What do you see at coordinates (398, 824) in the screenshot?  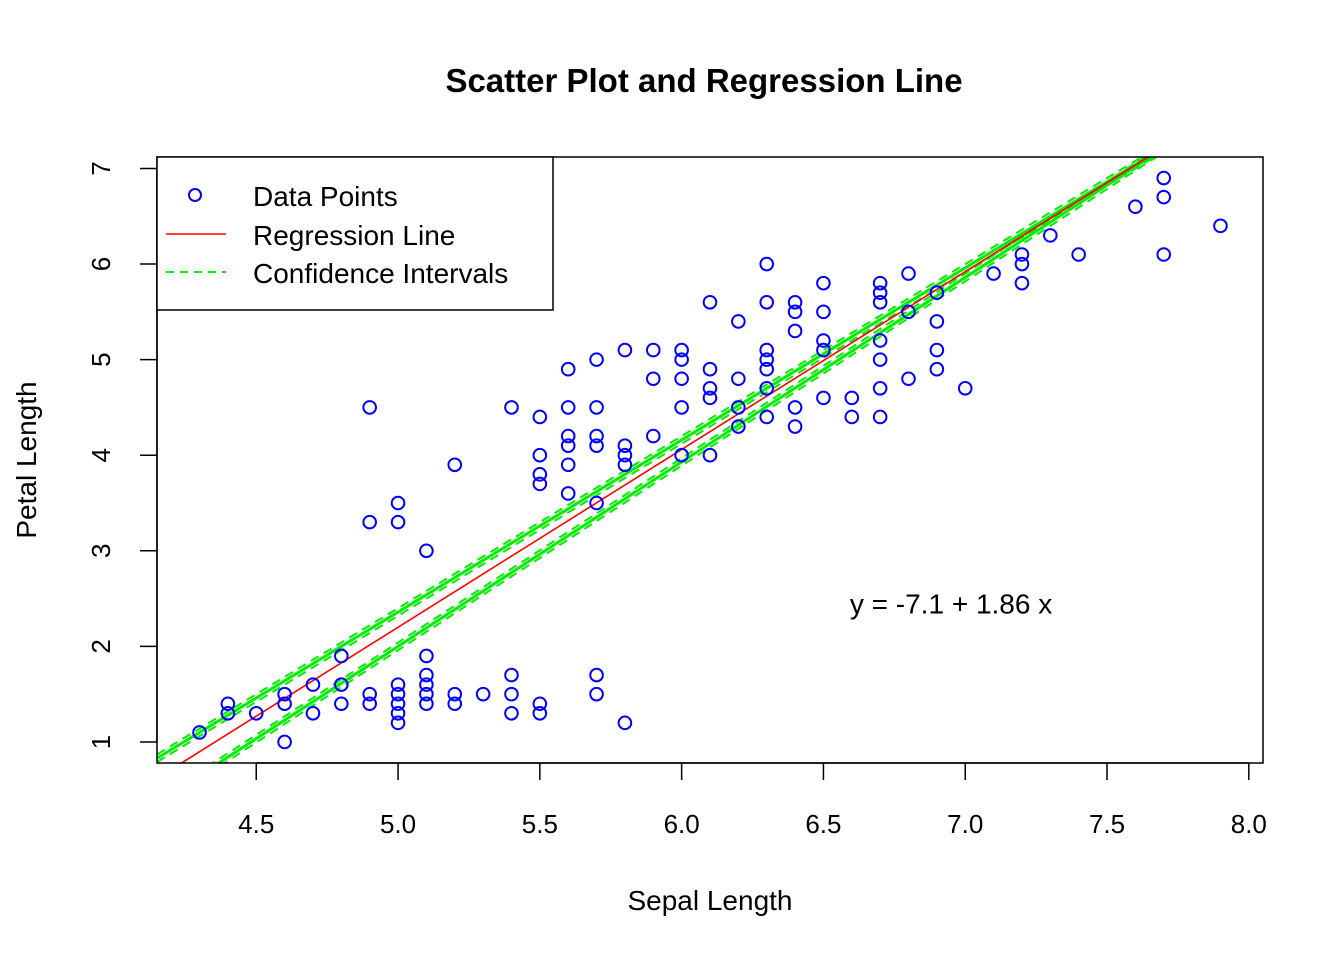 I see `x-tick-label: 5.0` at bounding box center [398, 824].